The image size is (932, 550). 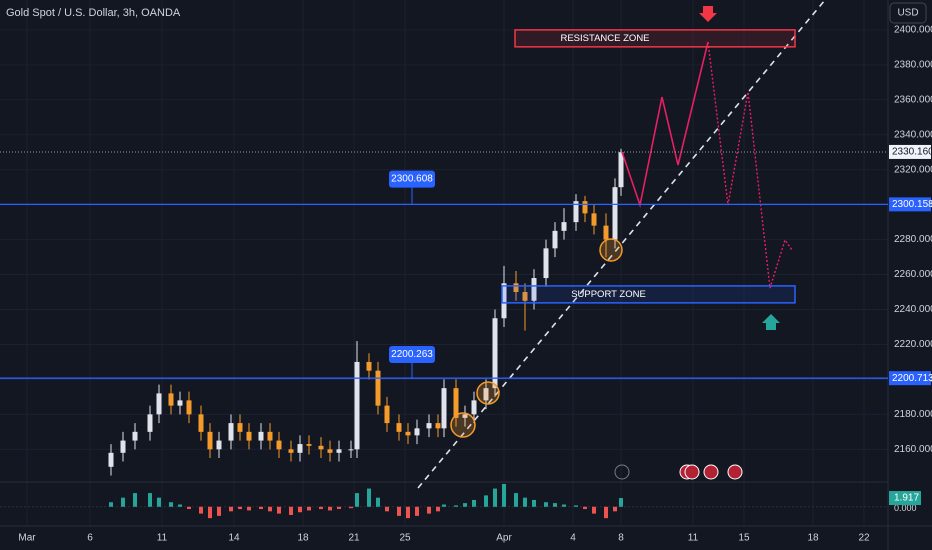 I want to click on currency: USD, so click(x=907, y=13).